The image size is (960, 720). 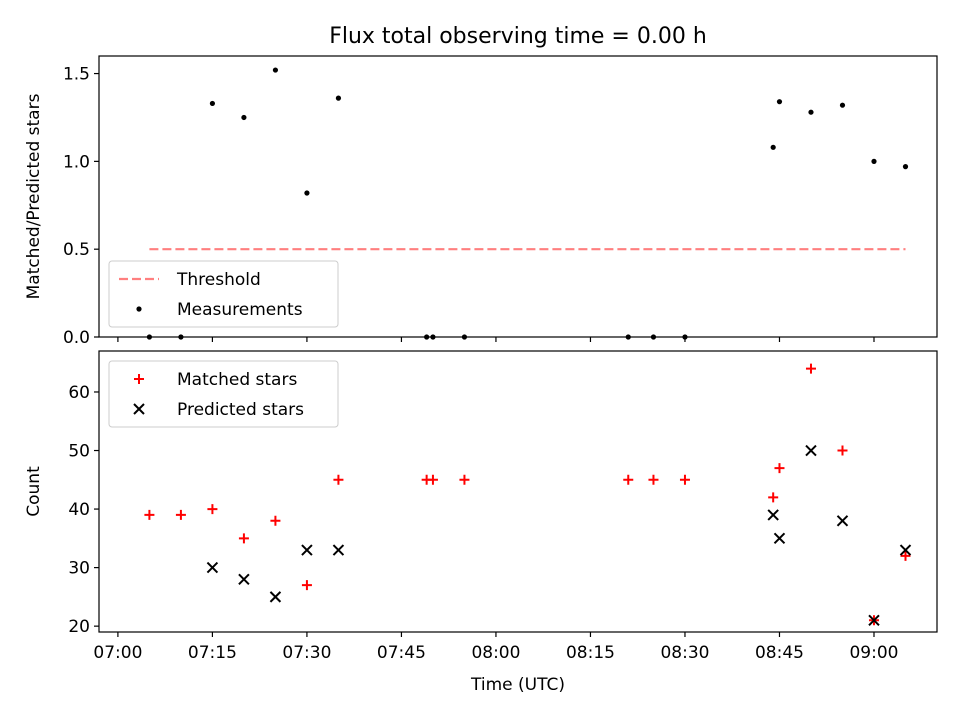 I want to click on bottom-xtick-label: 08:45, so click(x=779, y=653).